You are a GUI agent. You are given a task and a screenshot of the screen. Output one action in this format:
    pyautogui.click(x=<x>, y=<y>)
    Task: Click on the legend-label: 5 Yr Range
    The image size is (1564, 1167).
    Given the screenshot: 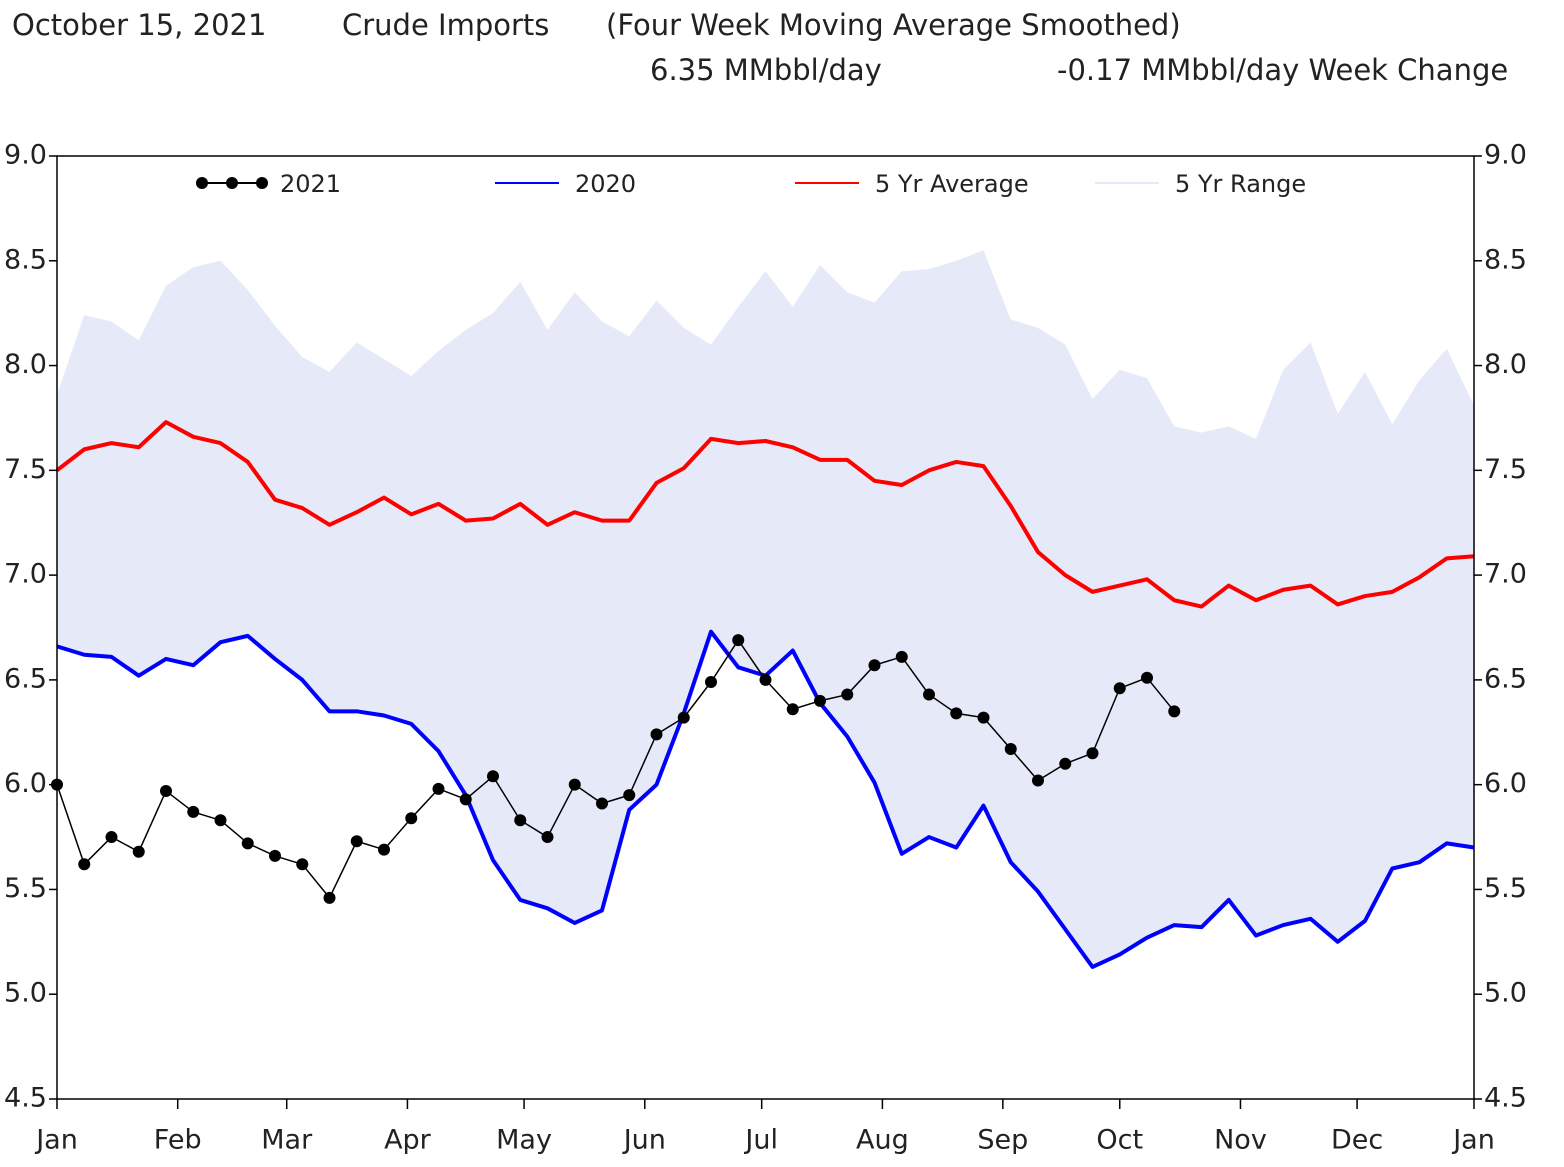 What is the action you would take?
    pyautogui.click(x=1240, y=184)
    